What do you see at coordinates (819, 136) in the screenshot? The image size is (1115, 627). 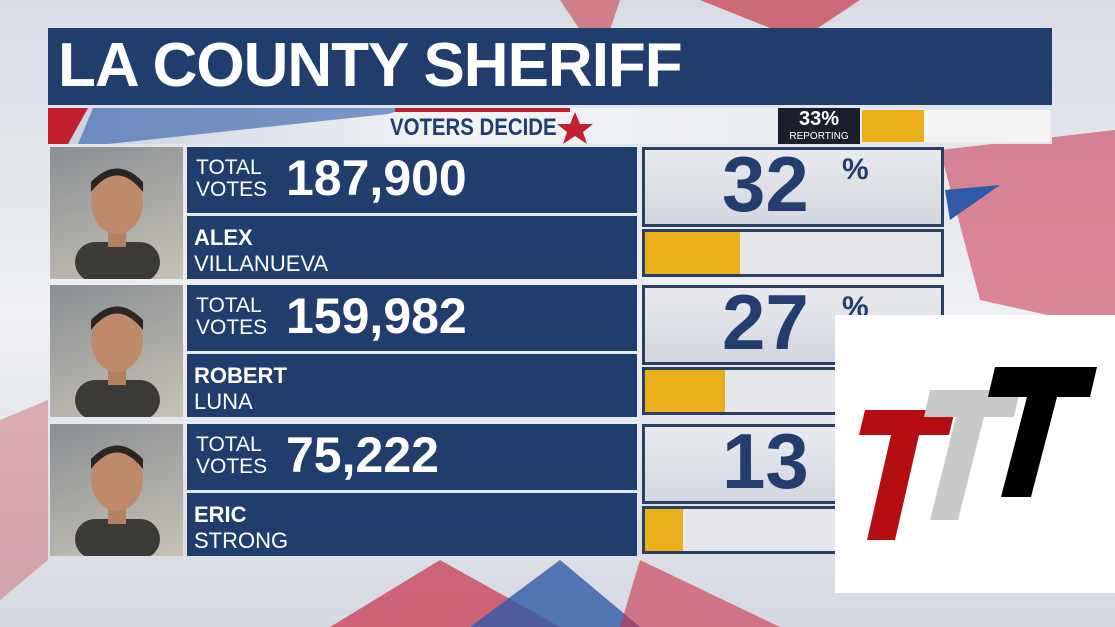 I see `reporting-label: REPORTING` at bounding box center [819, 136].